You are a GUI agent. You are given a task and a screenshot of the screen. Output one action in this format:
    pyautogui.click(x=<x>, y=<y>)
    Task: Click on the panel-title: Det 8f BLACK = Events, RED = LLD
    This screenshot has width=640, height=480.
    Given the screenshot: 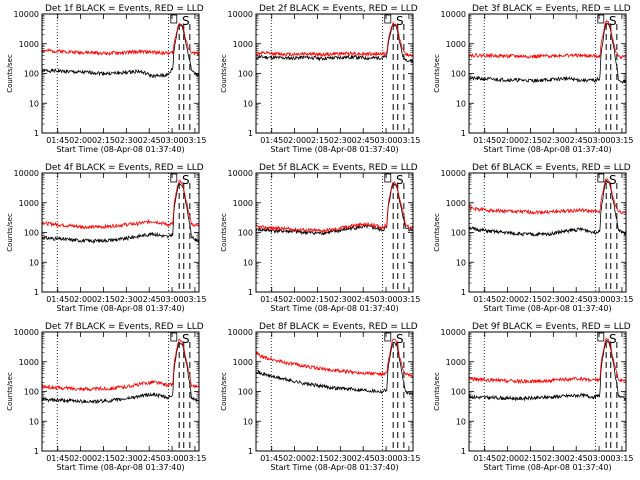 What is the action you would take?
    pyautogui.click(x=338, y=327)
    